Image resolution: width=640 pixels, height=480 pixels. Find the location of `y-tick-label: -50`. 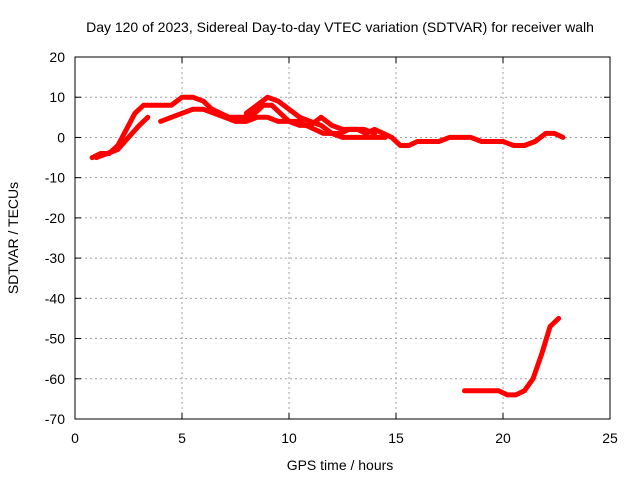

y-tick-label: -50 is located at coordinates (55, 339).